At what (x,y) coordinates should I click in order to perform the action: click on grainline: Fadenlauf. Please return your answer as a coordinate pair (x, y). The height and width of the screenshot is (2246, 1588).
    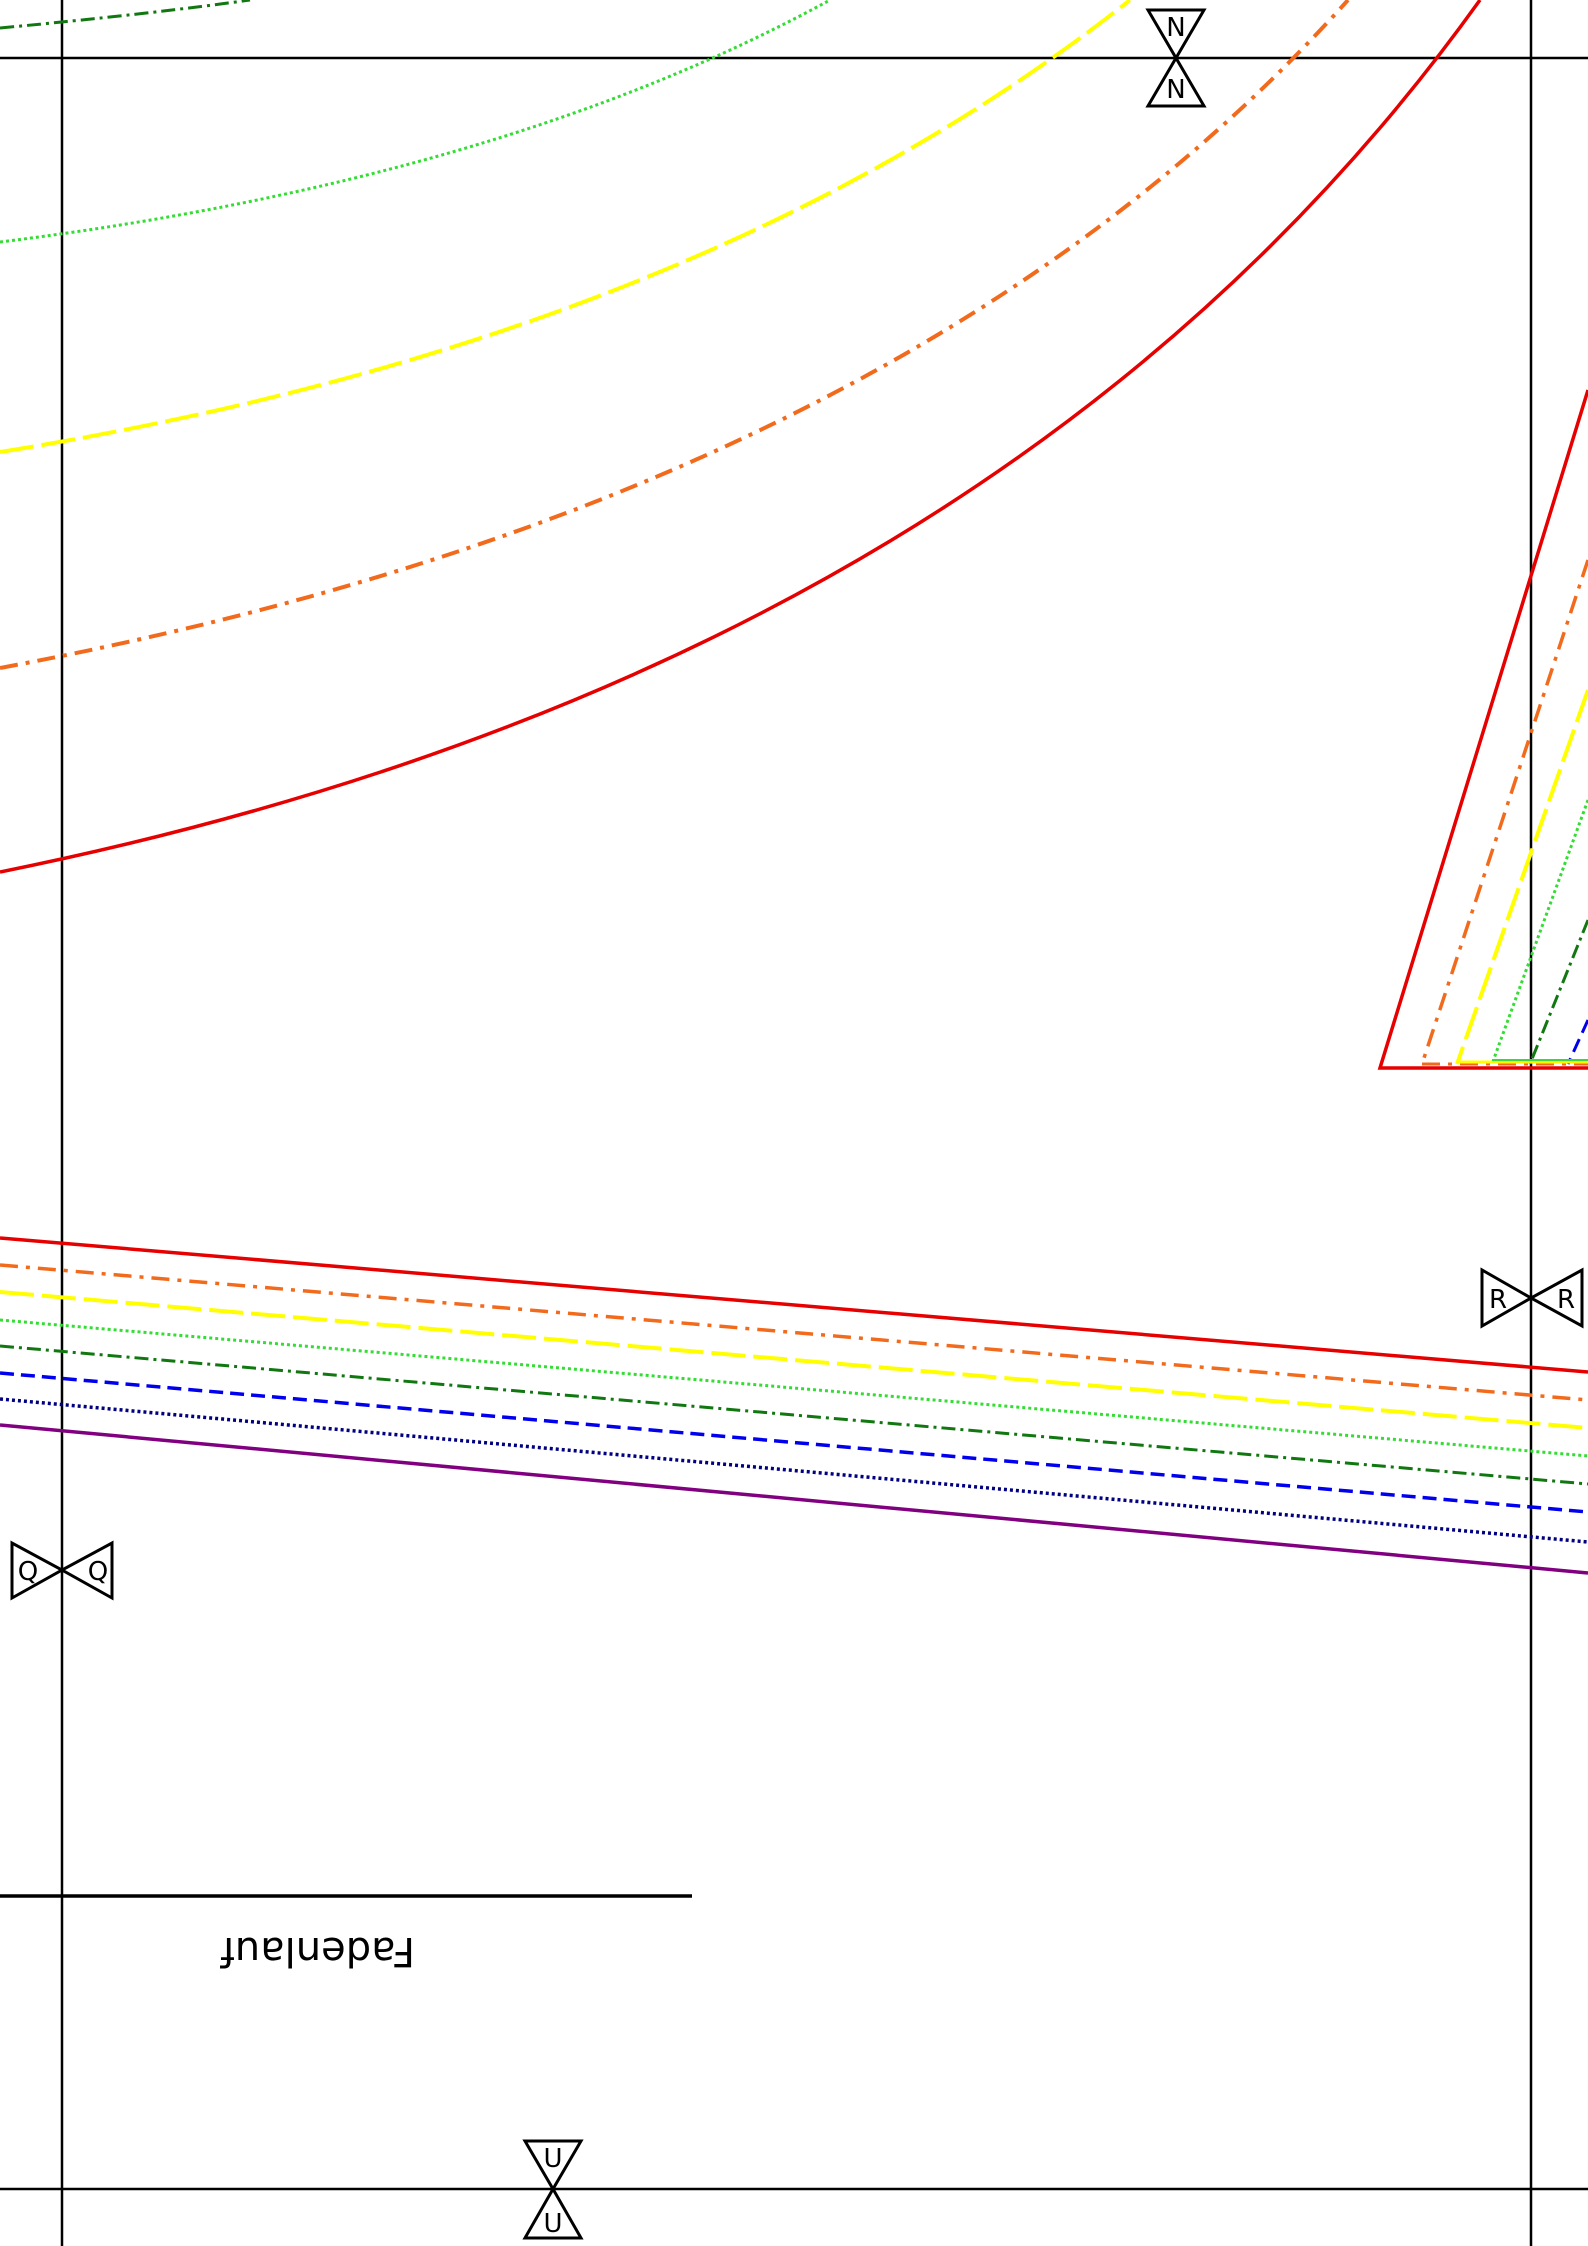
    Looking at the image, I should click on (346, 1934).